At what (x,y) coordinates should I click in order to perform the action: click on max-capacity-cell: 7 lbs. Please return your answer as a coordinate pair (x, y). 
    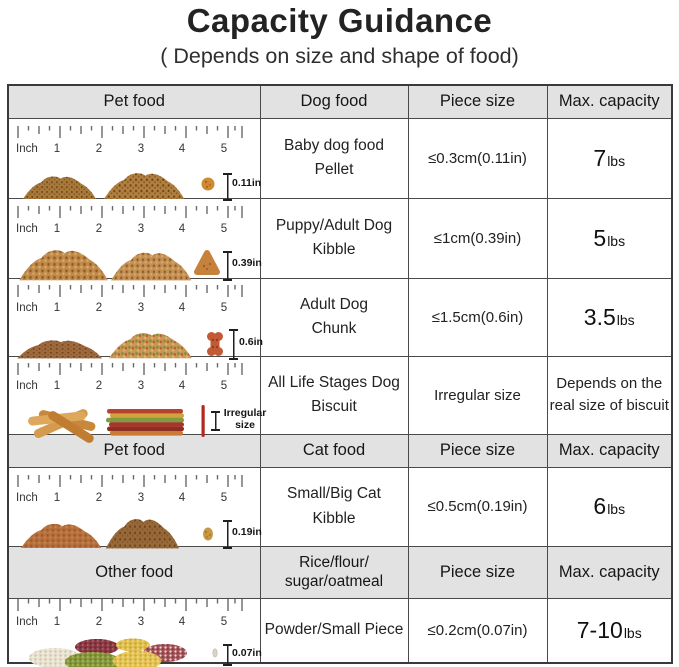
    Looking at the image, I should click on (609, 158).